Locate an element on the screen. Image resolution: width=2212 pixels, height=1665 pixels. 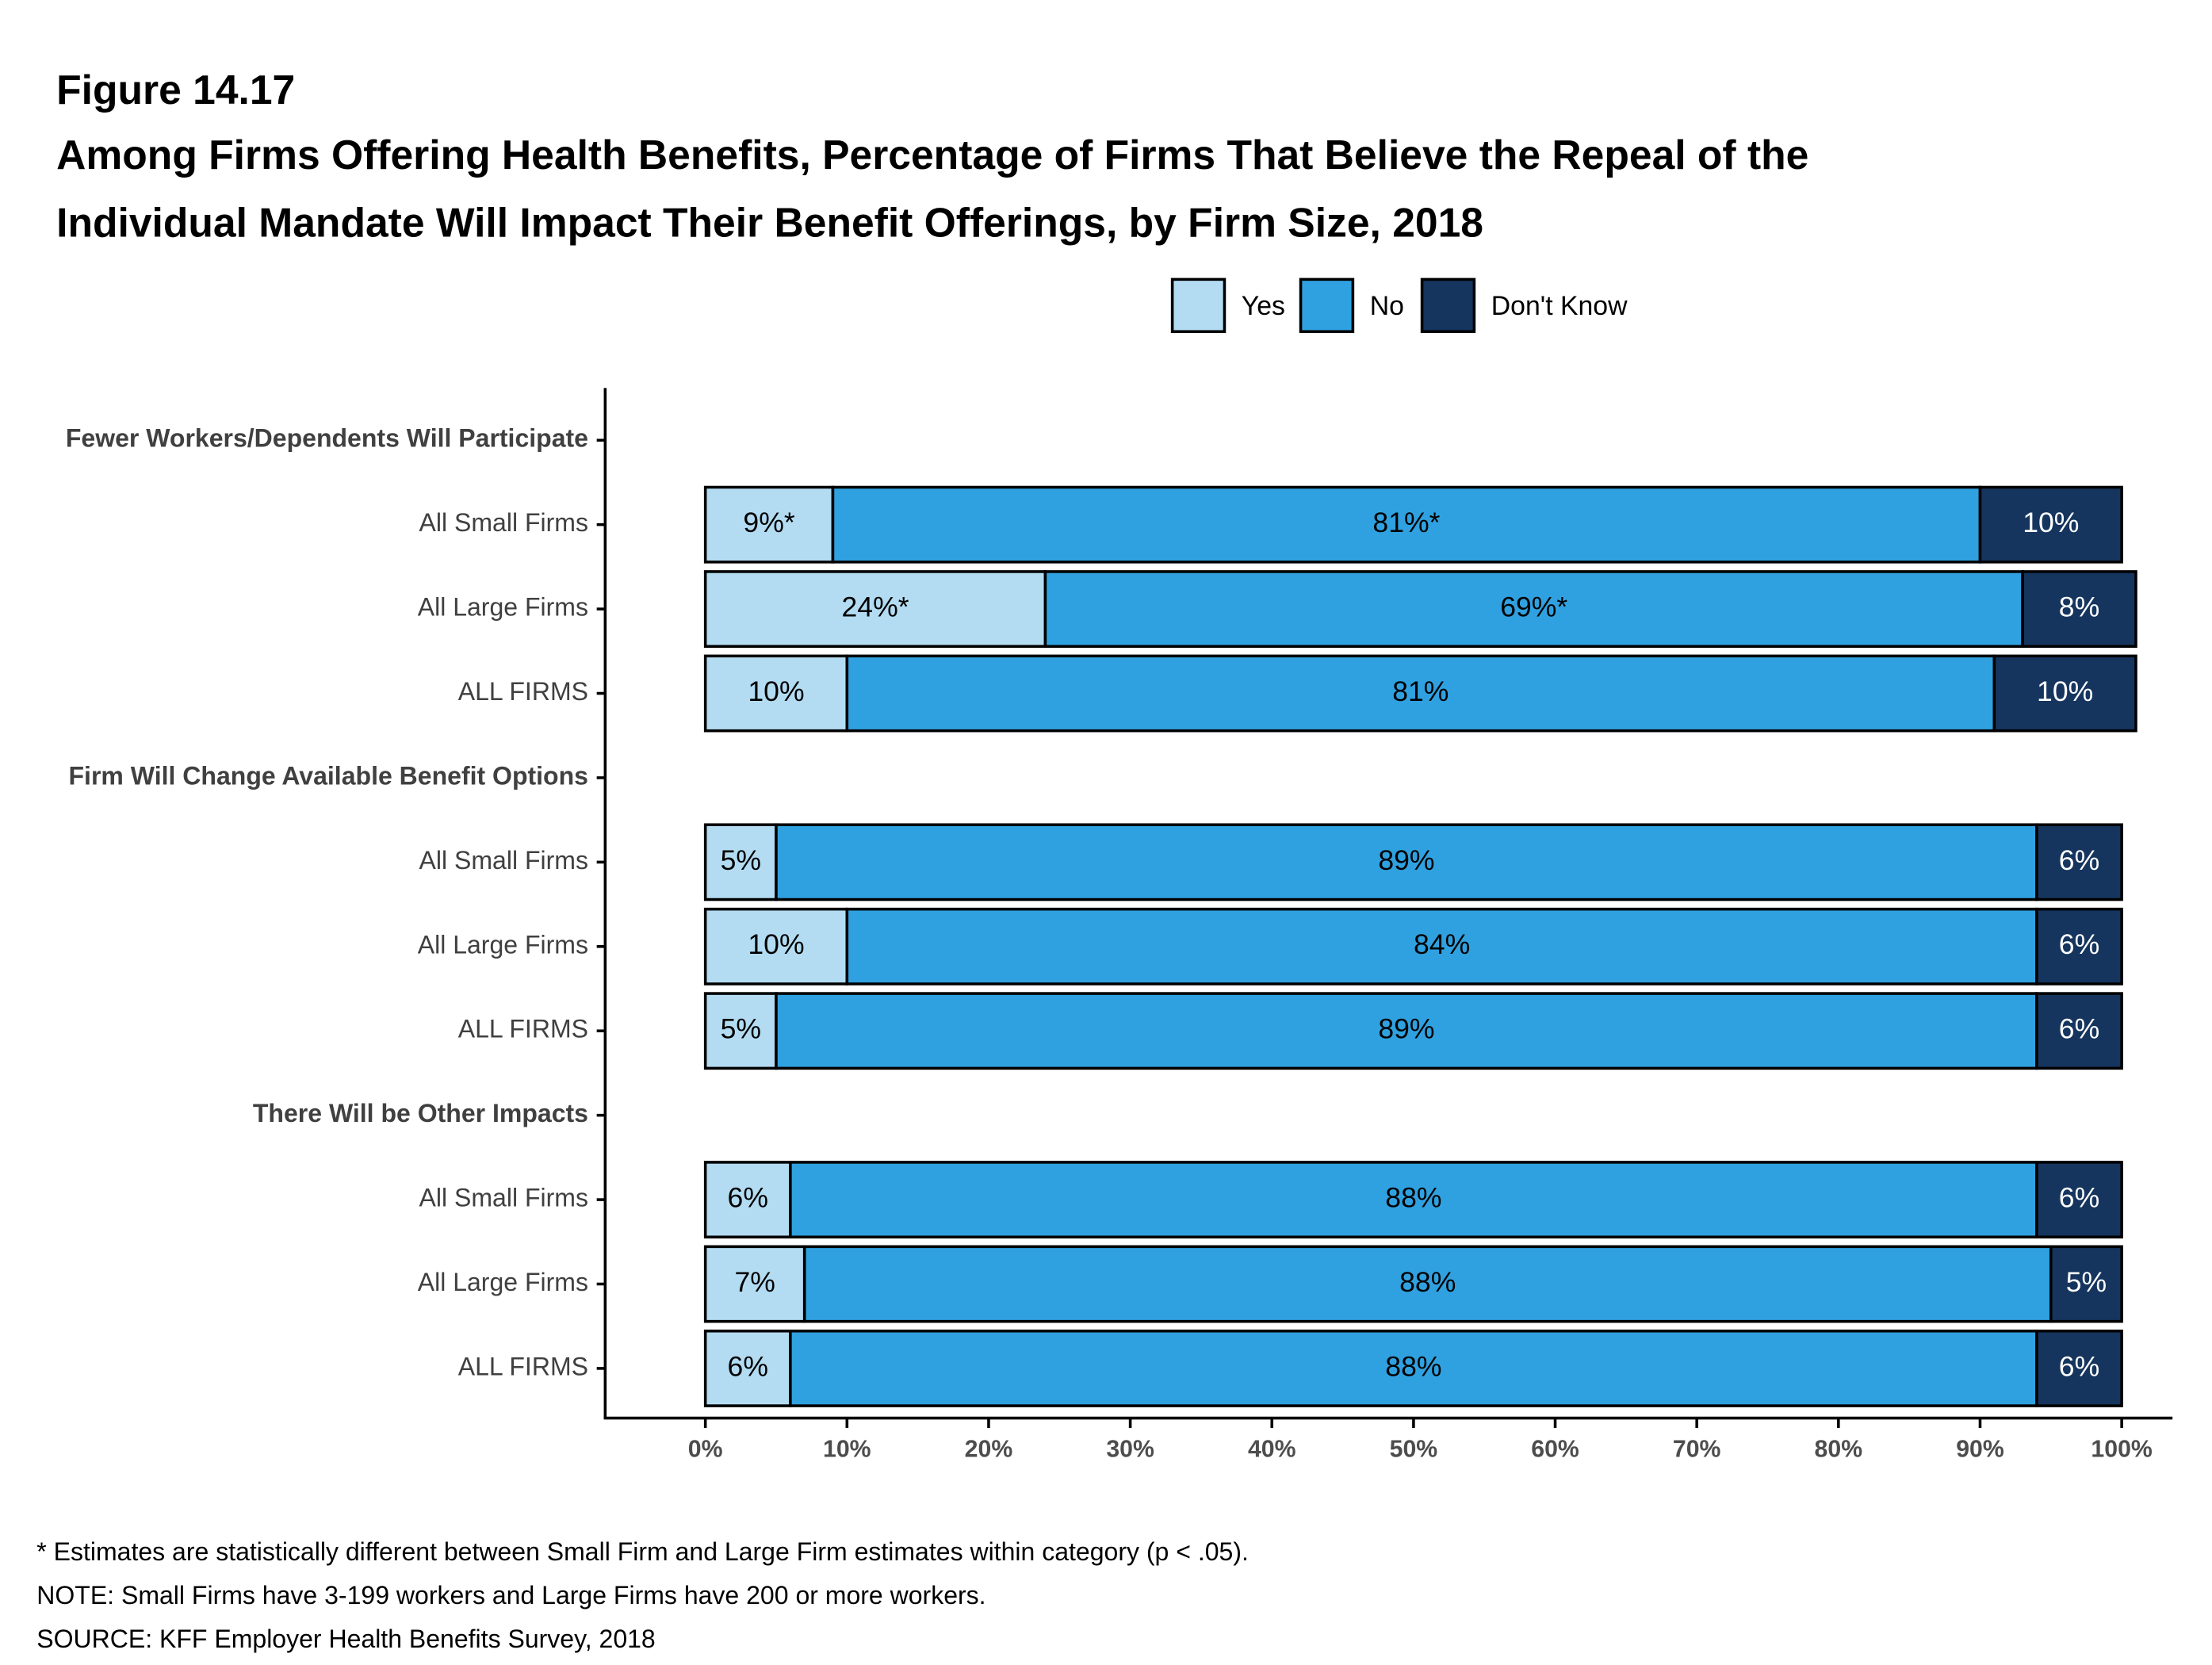
x-tick-label: 90% is located at coordinates (1980, 1449).